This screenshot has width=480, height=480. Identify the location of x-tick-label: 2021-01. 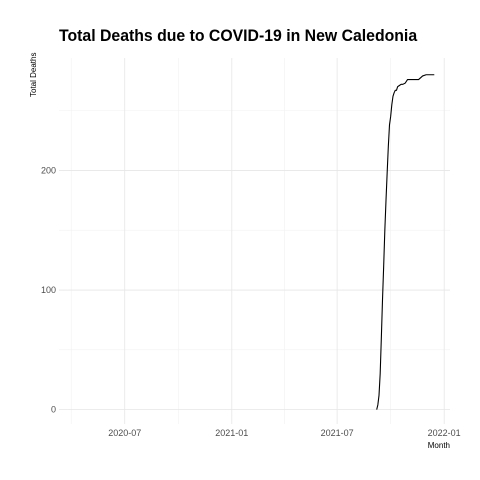
(231, 433).